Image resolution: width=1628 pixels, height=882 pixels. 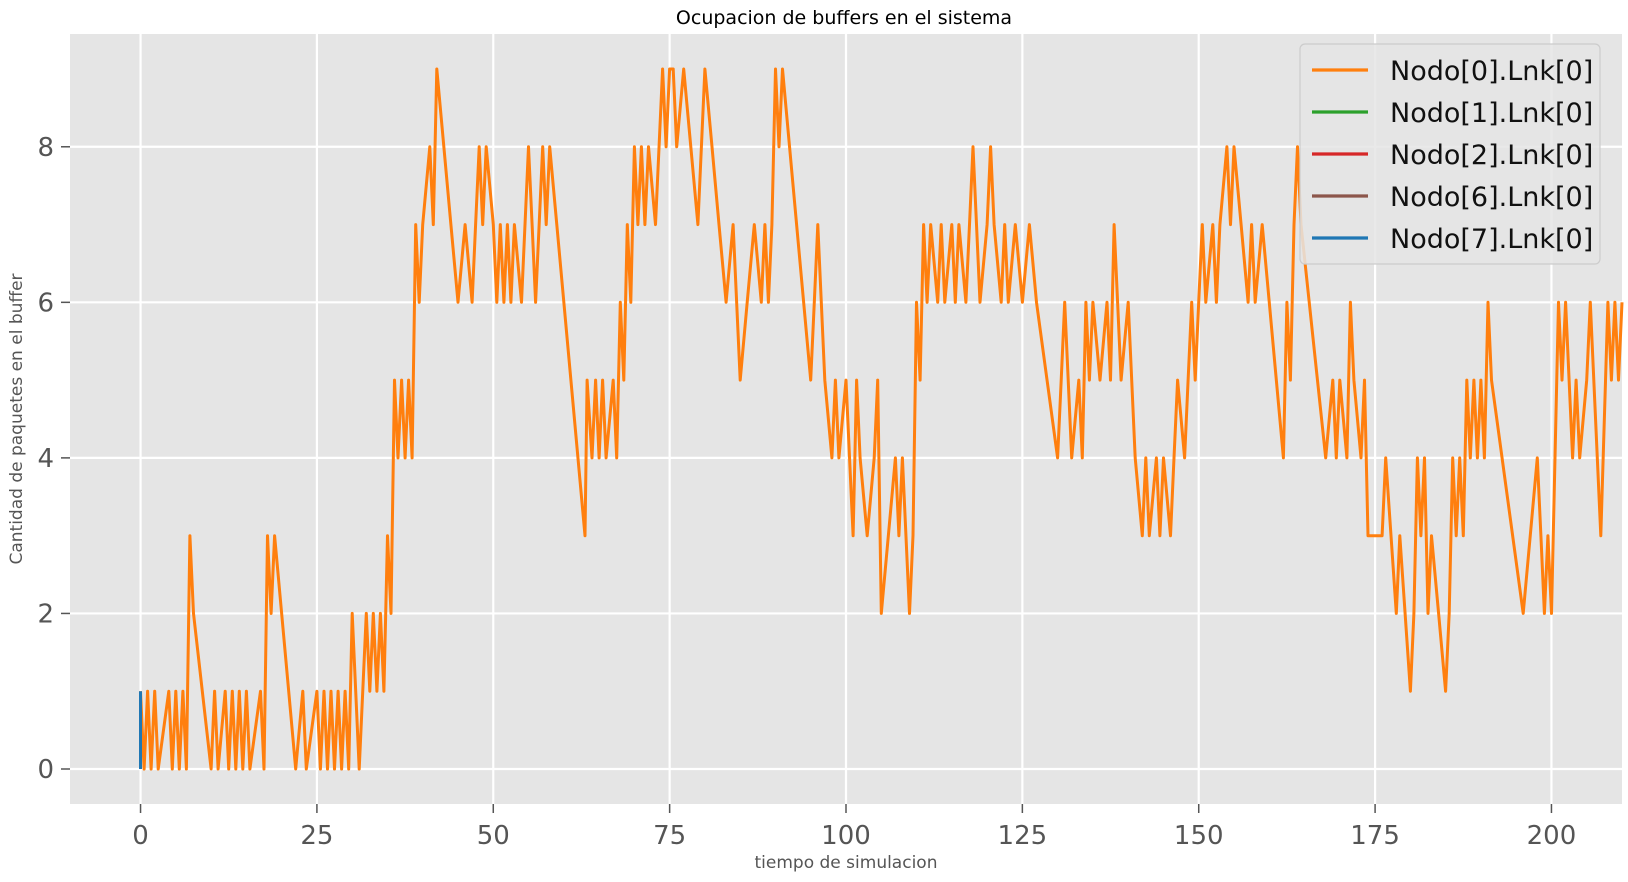 I want to click on y-tick-label: 6, so click(x=45, y=303).